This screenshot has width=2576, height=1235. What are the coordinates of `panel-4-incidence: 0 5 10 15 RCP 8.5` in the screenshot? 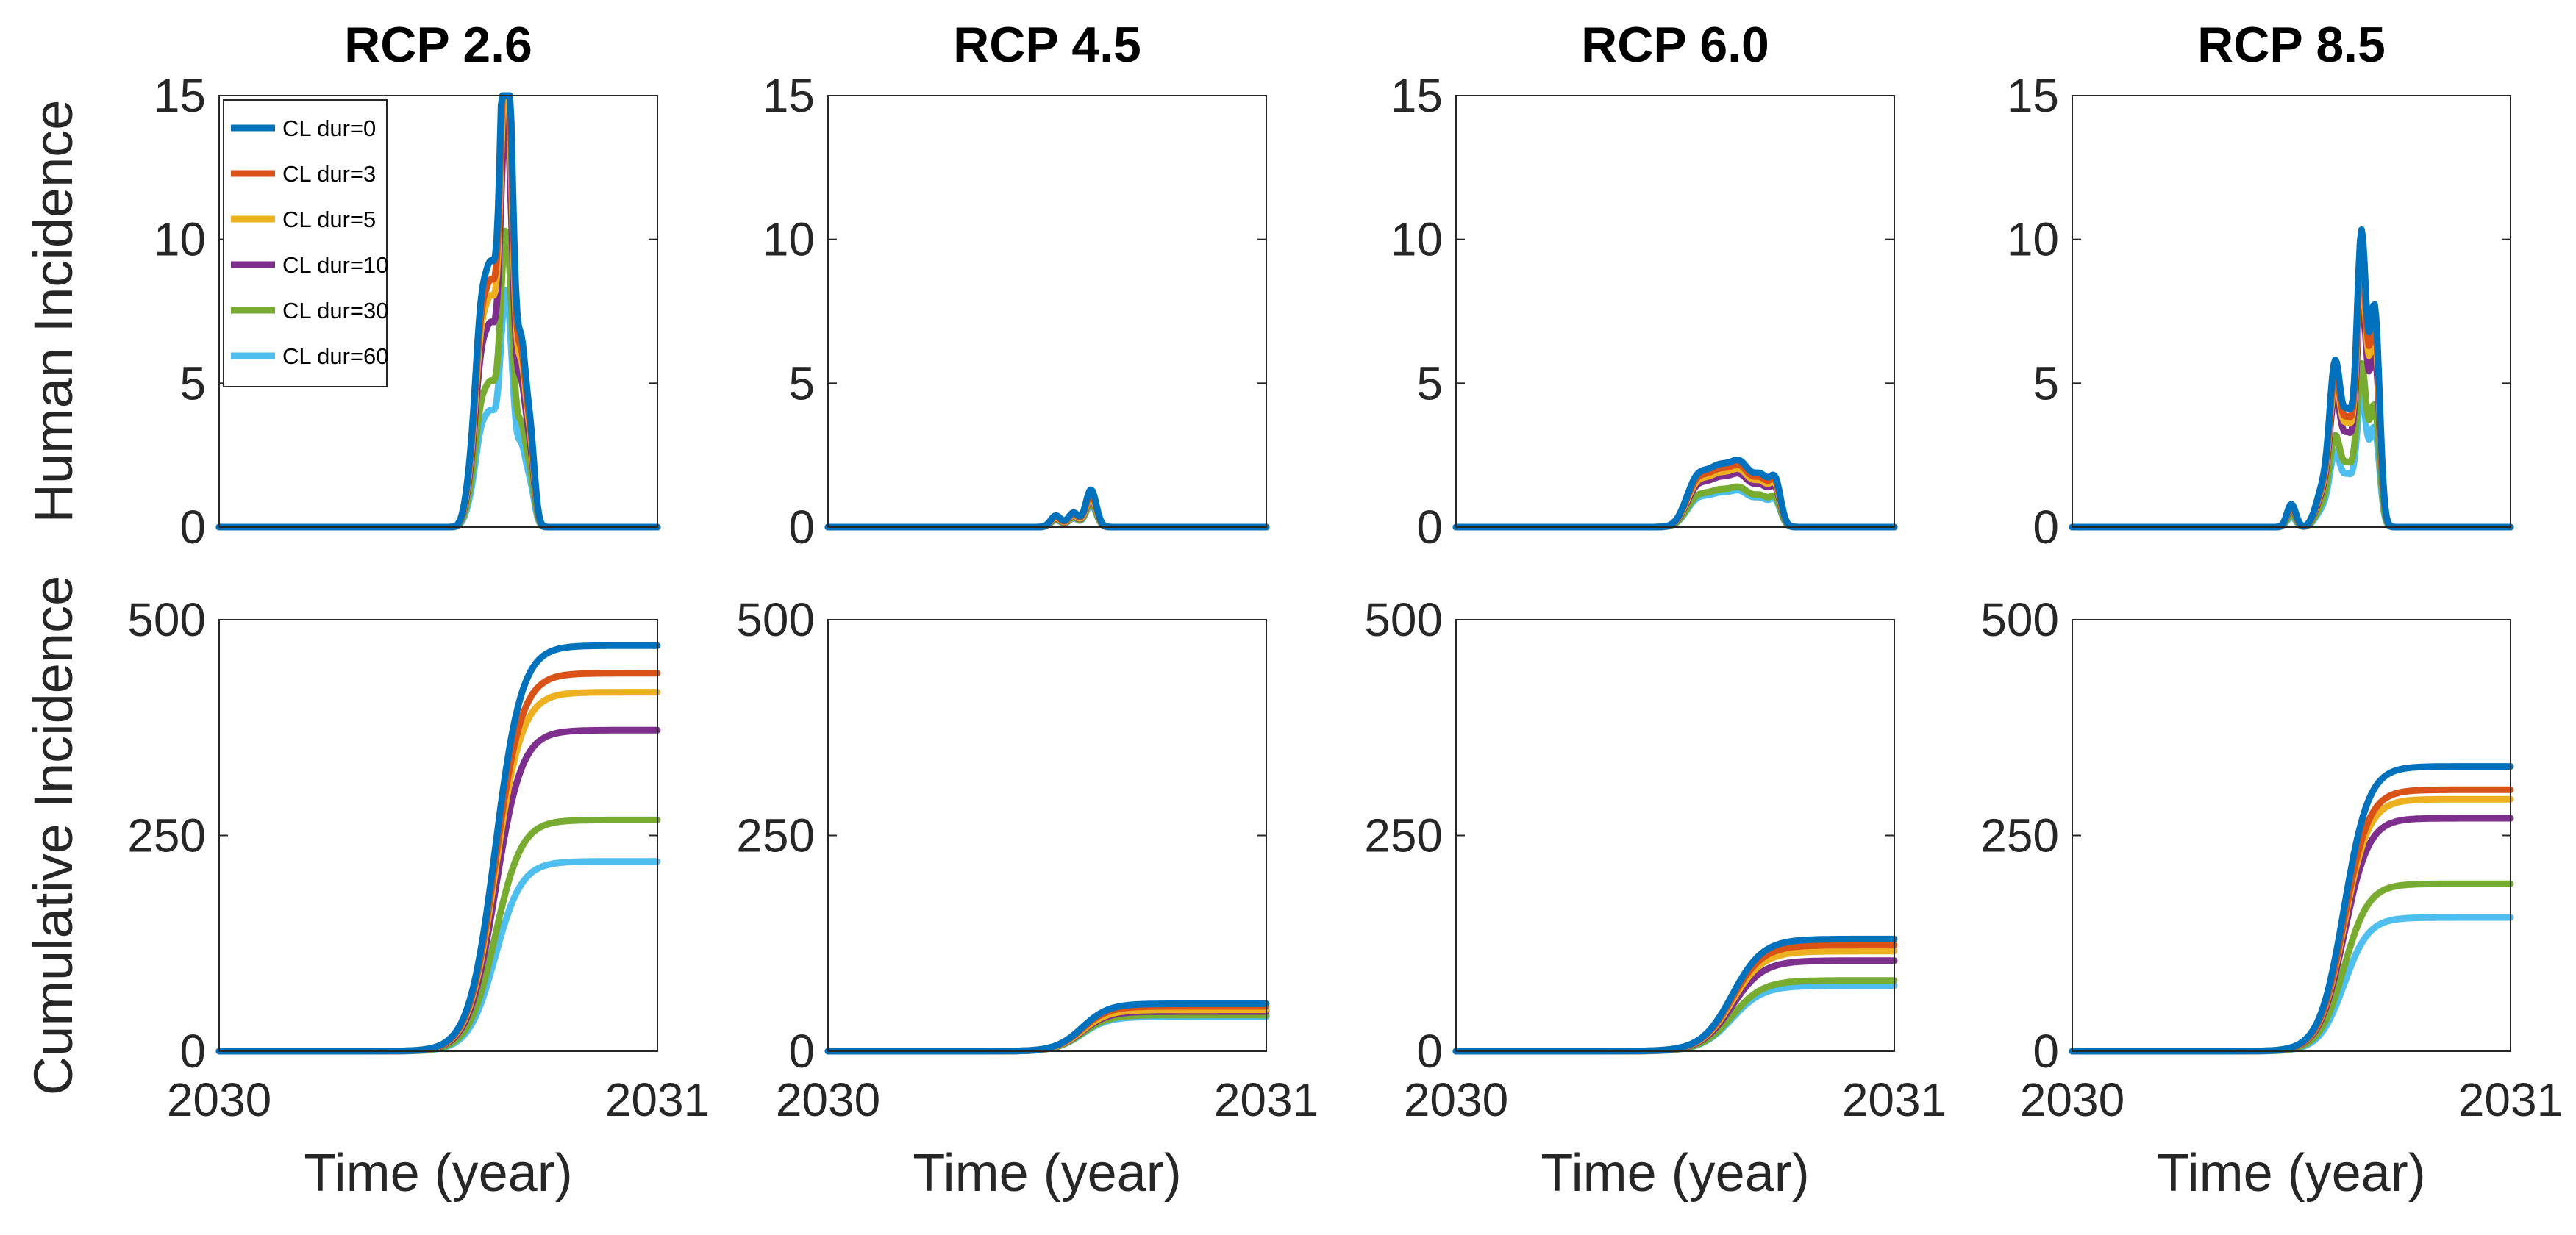 It's located at (2260, 285).